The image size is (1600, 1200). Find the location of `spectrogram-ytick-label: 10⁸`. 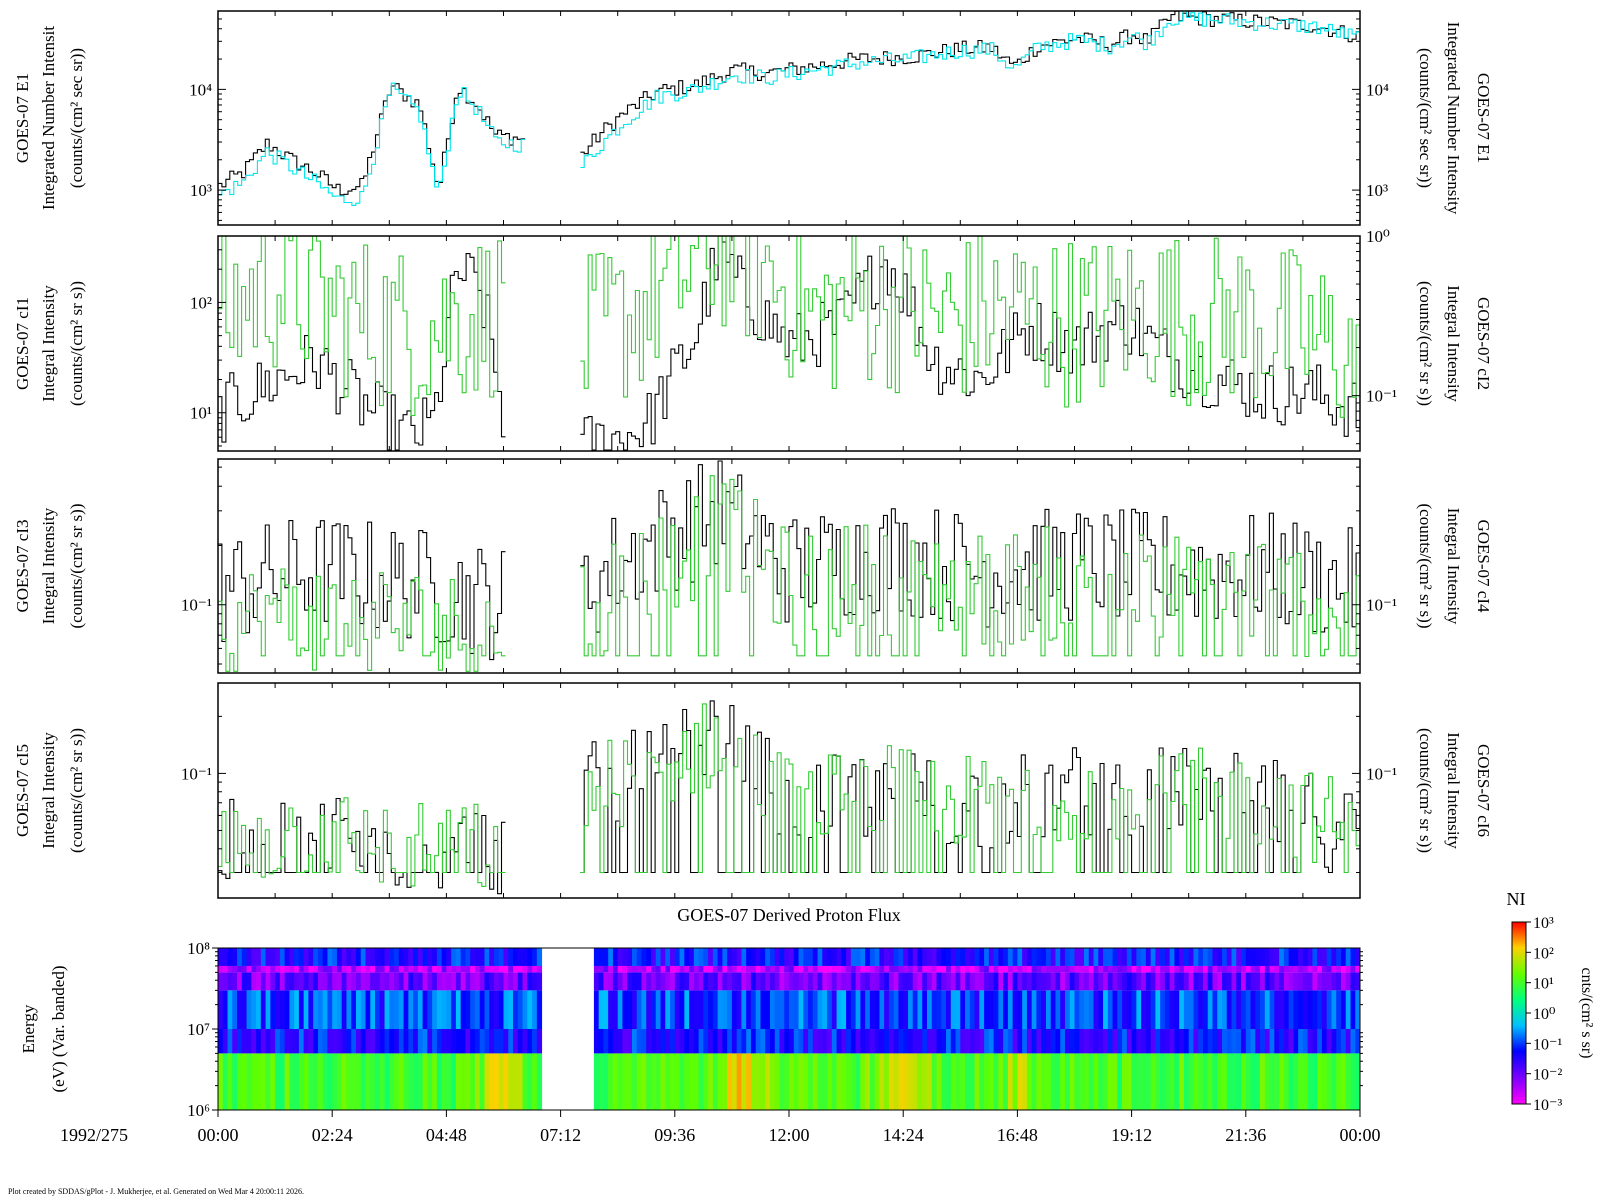

spectrogram-ytick-label: 10⁸ is located at coordinates (198, 948).